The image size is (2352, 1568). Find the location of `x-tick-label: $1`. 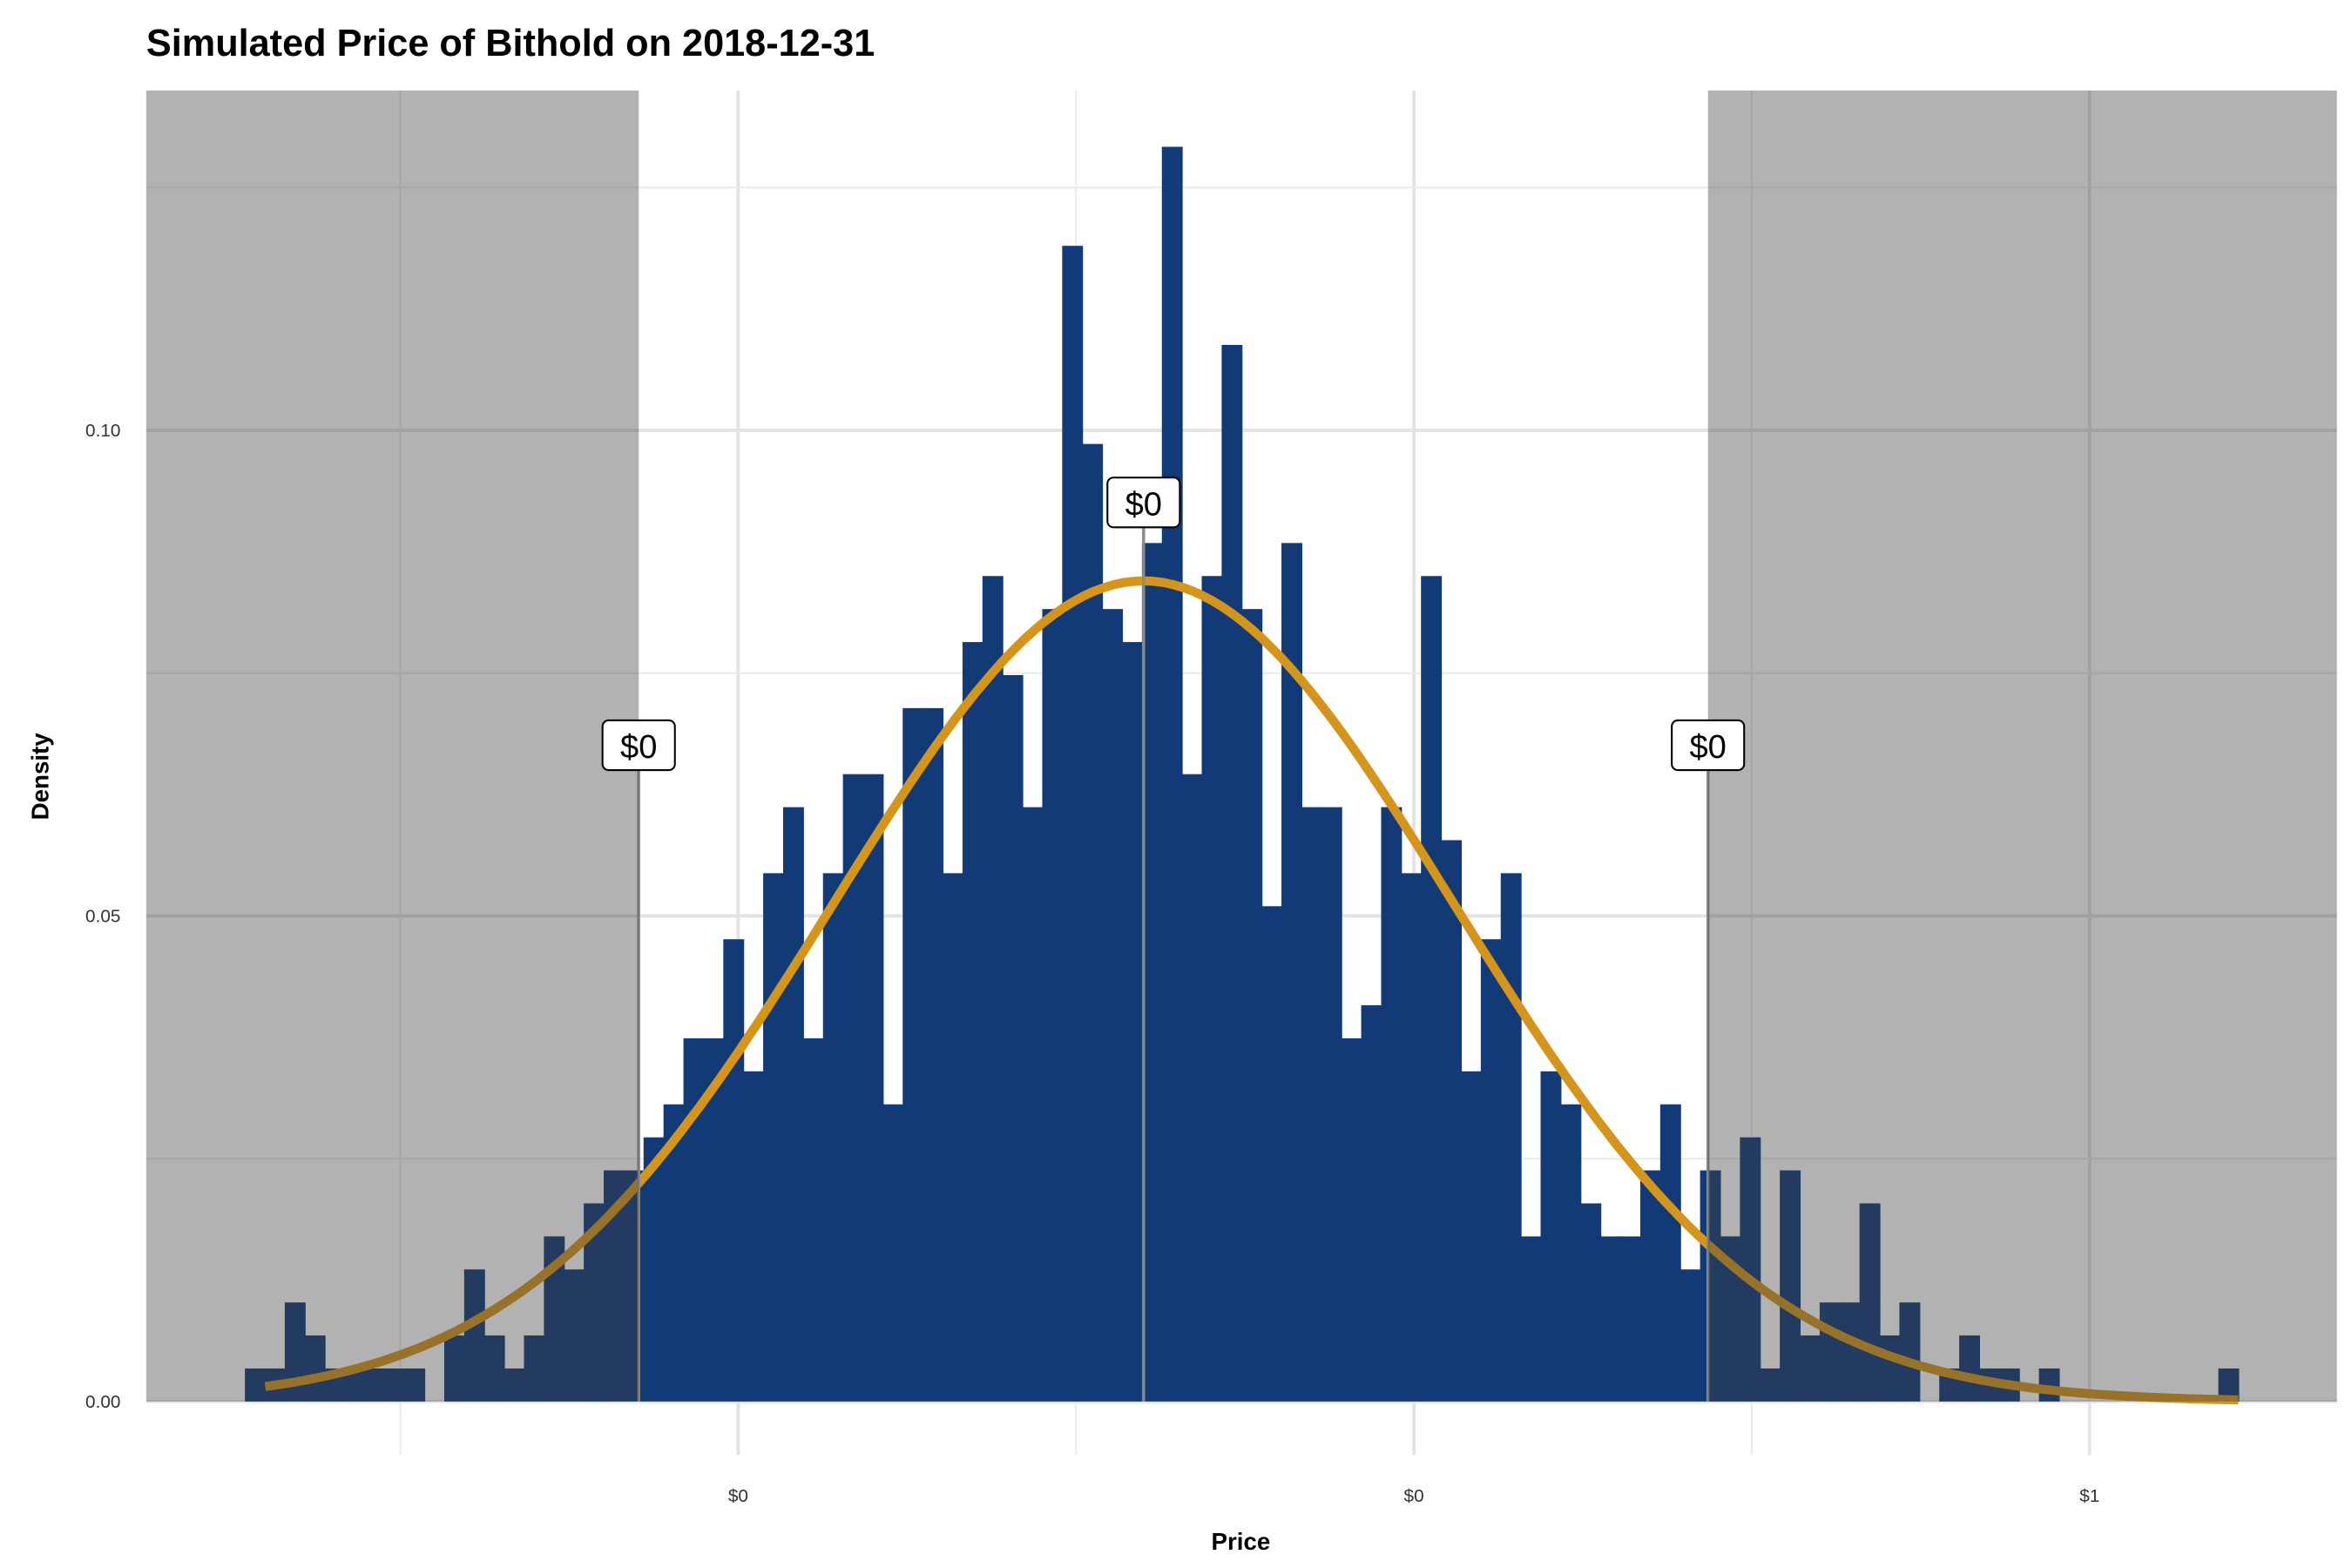

x-tick-label: $1 is located at coordinates (2089, 1496).